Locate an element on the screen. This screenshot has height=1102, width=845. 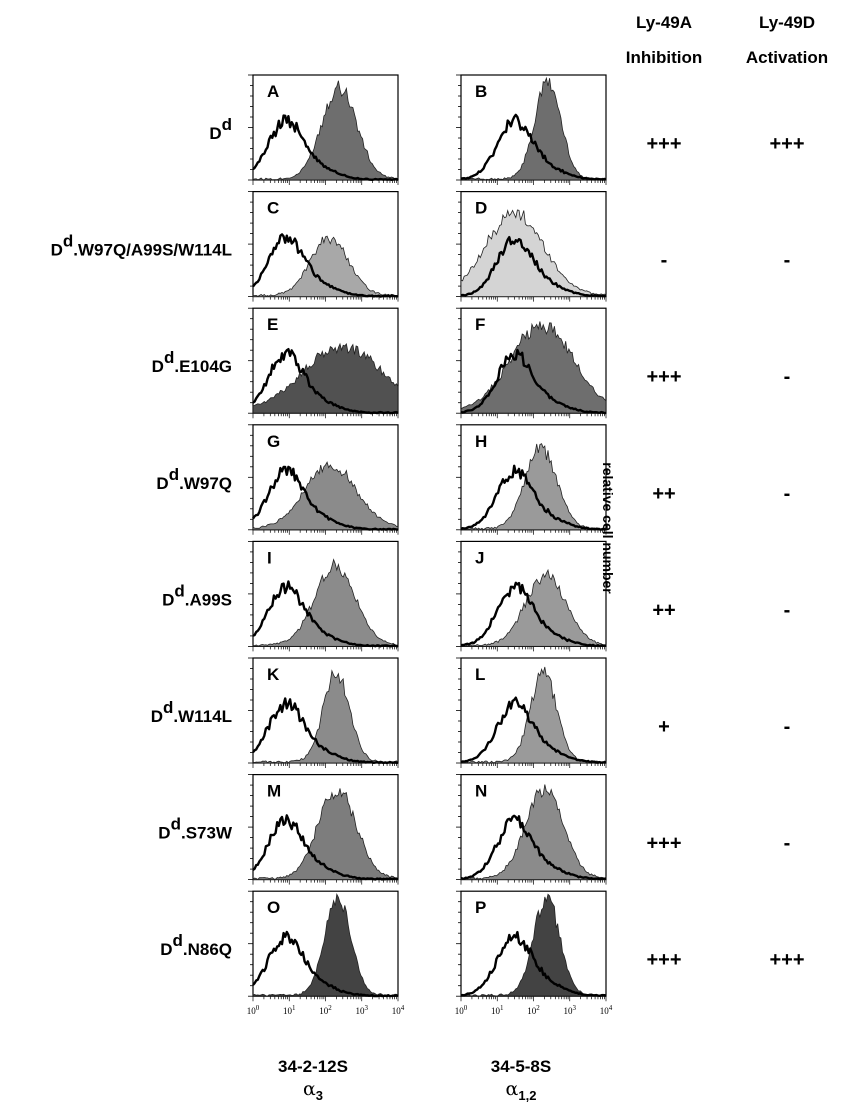
row-label-suffix: .E104G is located at coordinates (203, 366).